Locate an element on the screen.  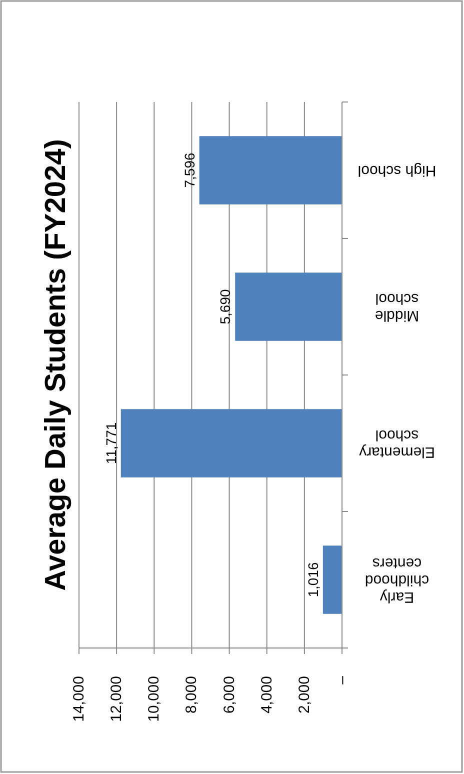
y-tick-label: High school is located at coordinates (397, 170).